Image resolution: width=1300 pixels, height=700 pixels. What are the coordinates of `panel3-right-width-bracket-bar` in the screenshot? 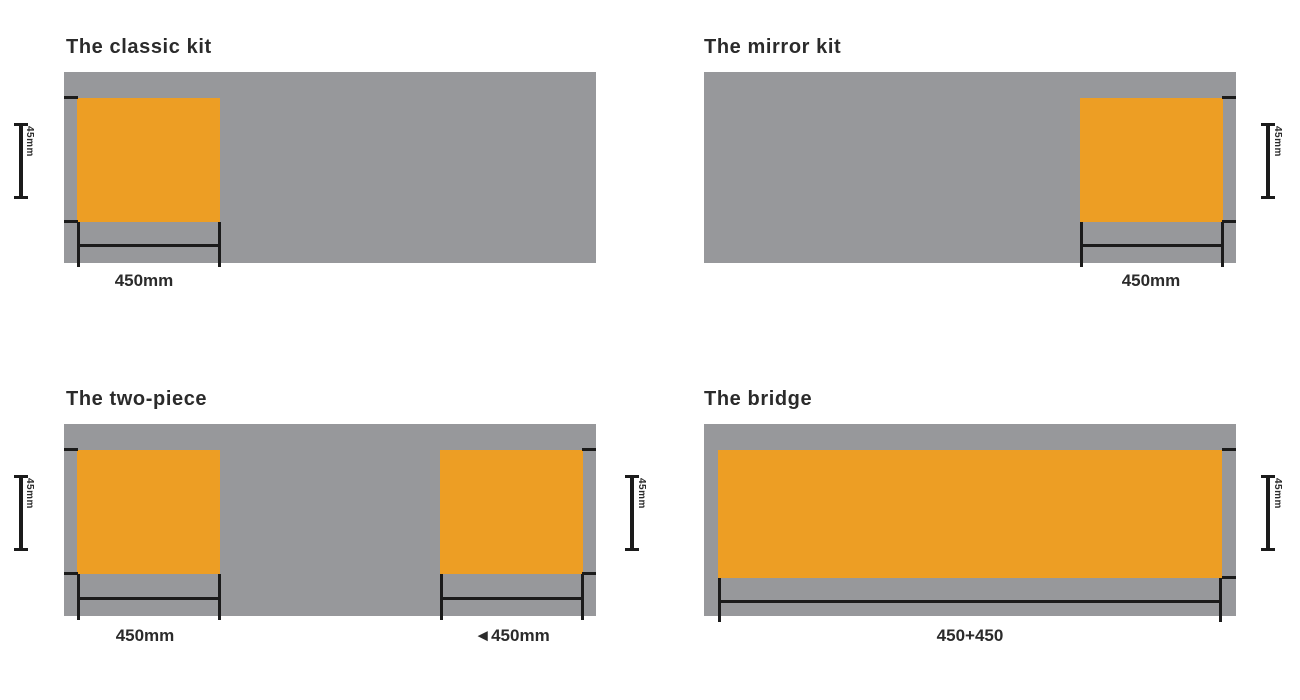 It's located at (512, 598).